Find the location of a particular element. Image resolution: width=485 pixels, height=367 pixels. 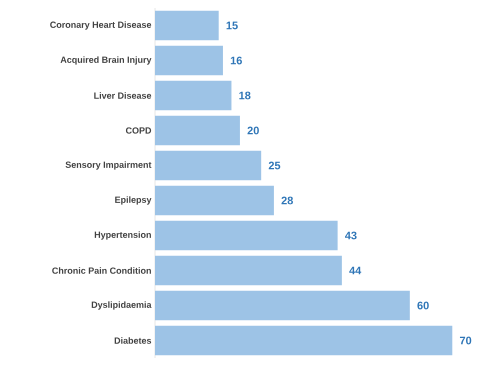

y-tick-label: Diabetes is located at coordinates (133, 340).